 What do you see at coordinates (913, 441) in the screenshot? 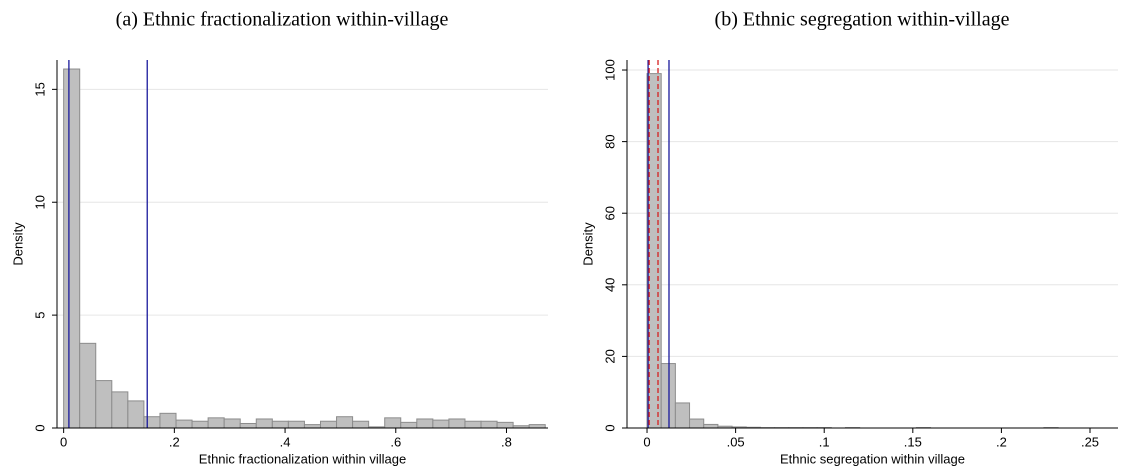
I see `x-tick-label: .15` at bounding box center [913, 441].